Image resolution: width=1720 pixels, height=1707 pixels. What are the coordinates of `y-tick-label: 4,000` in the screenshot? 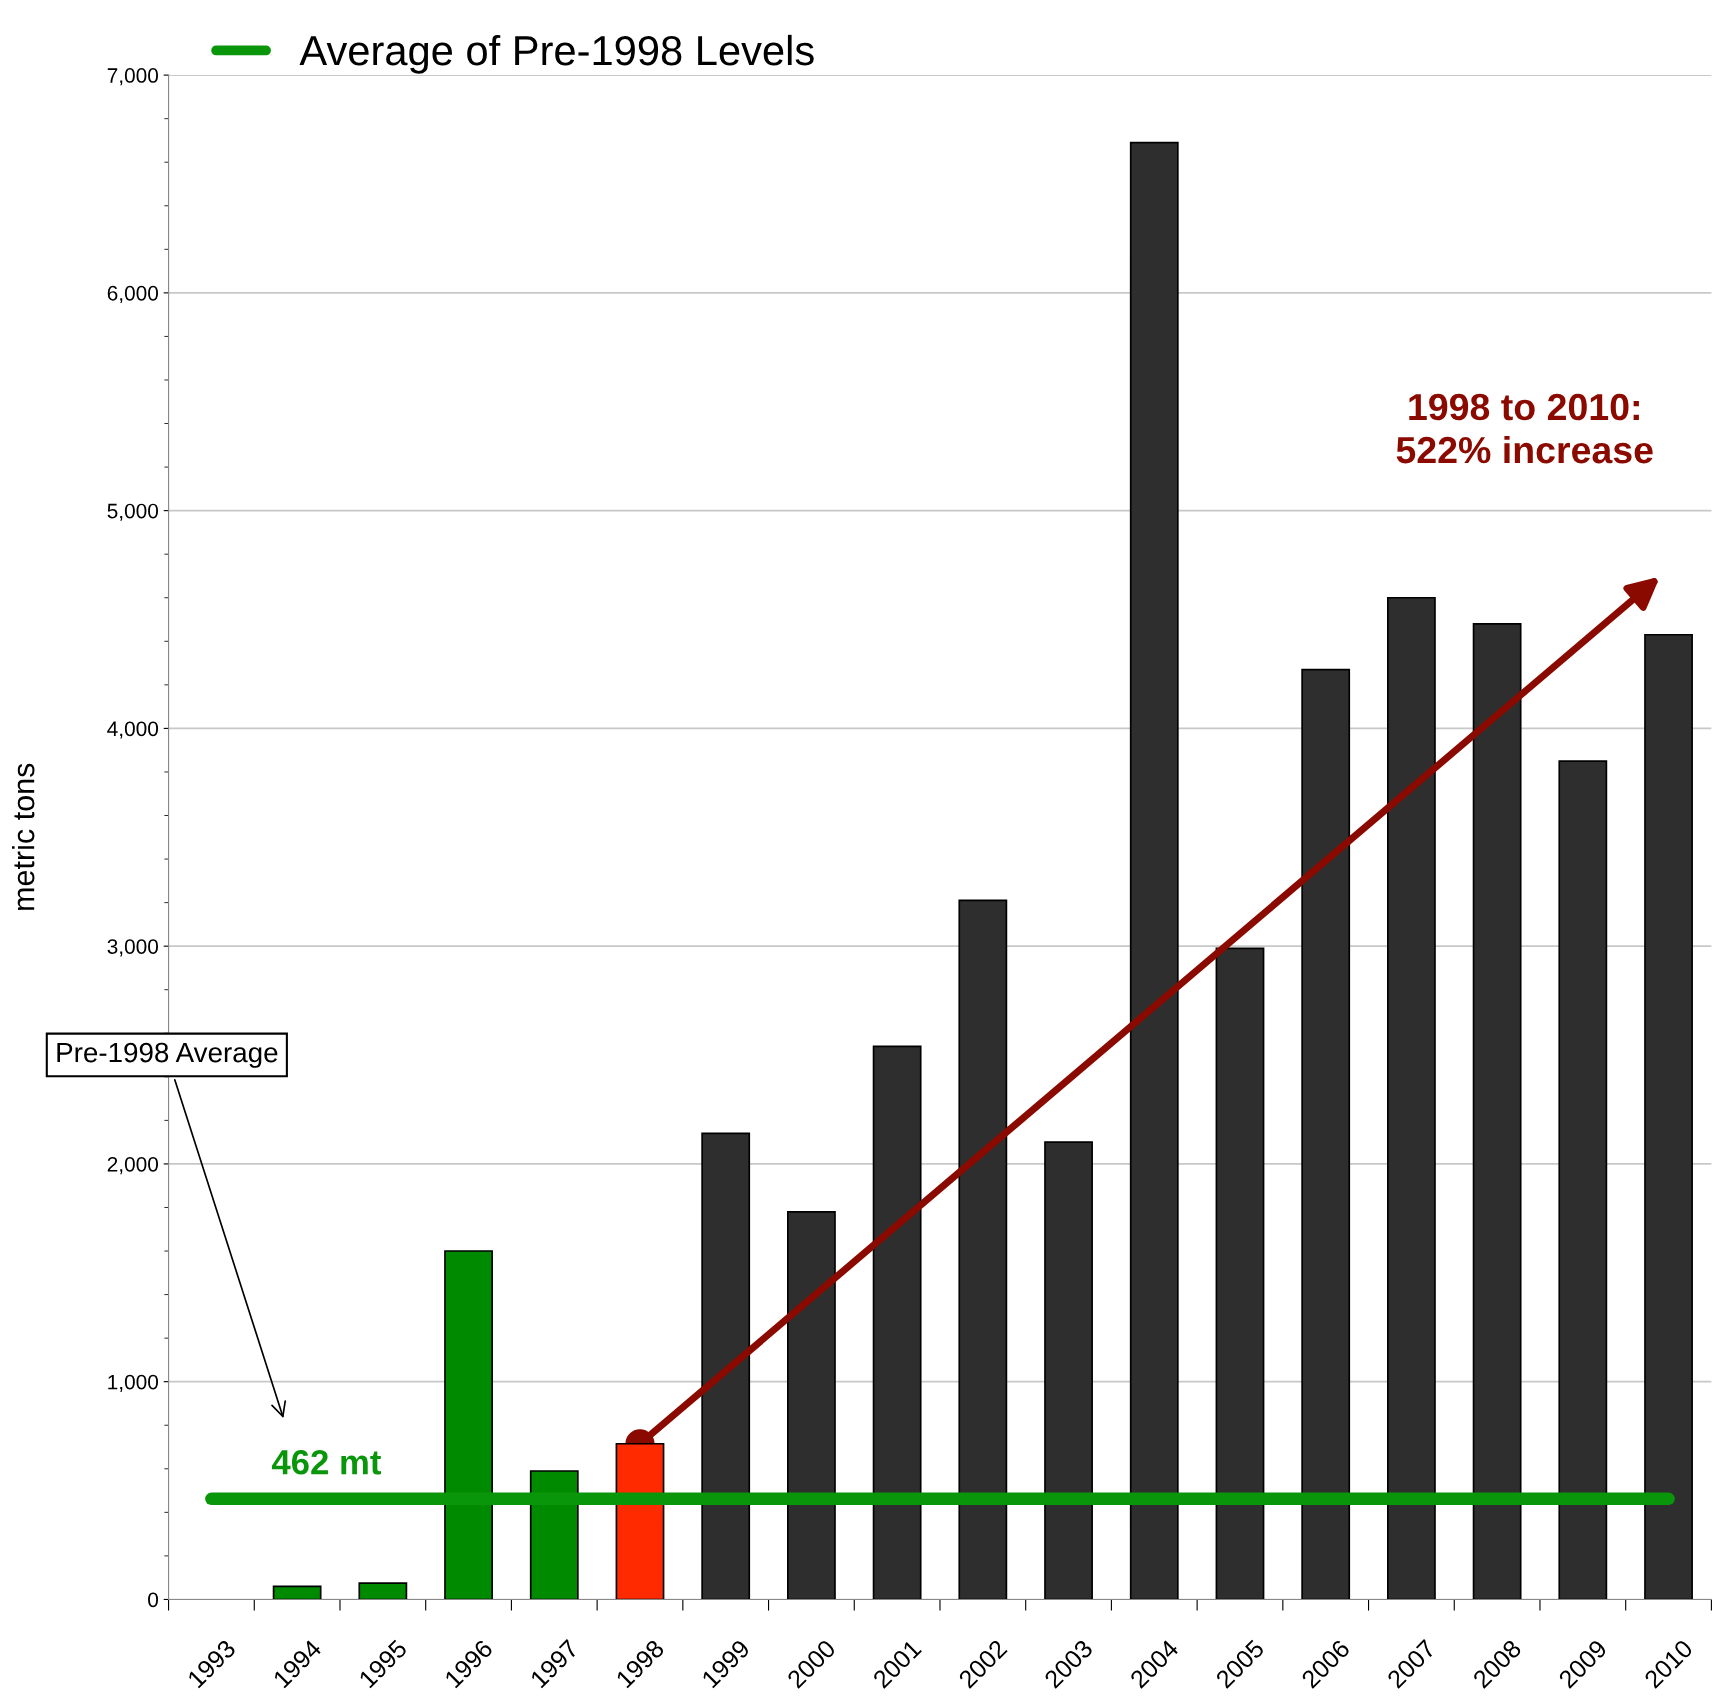 It's located at (133, 730).